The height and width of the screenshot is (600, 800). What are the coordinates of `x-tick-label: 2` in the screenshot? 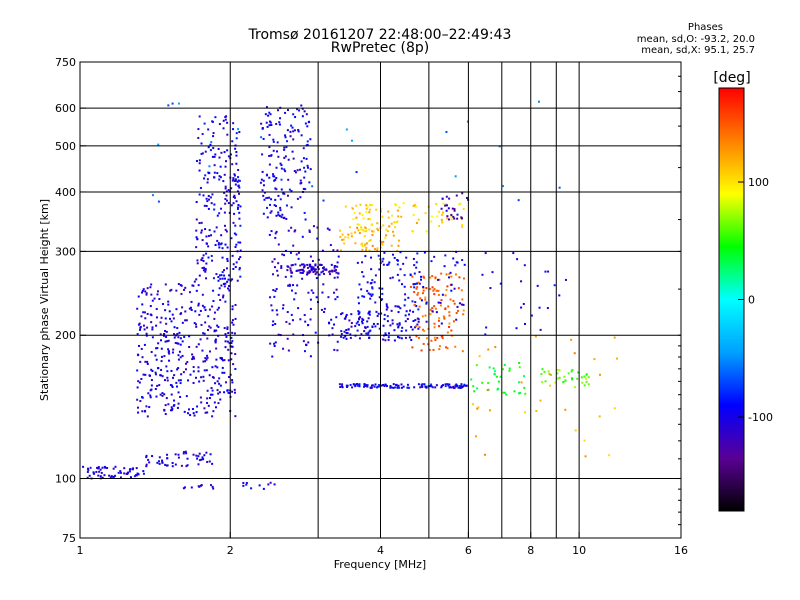 It's located at (230, 550).